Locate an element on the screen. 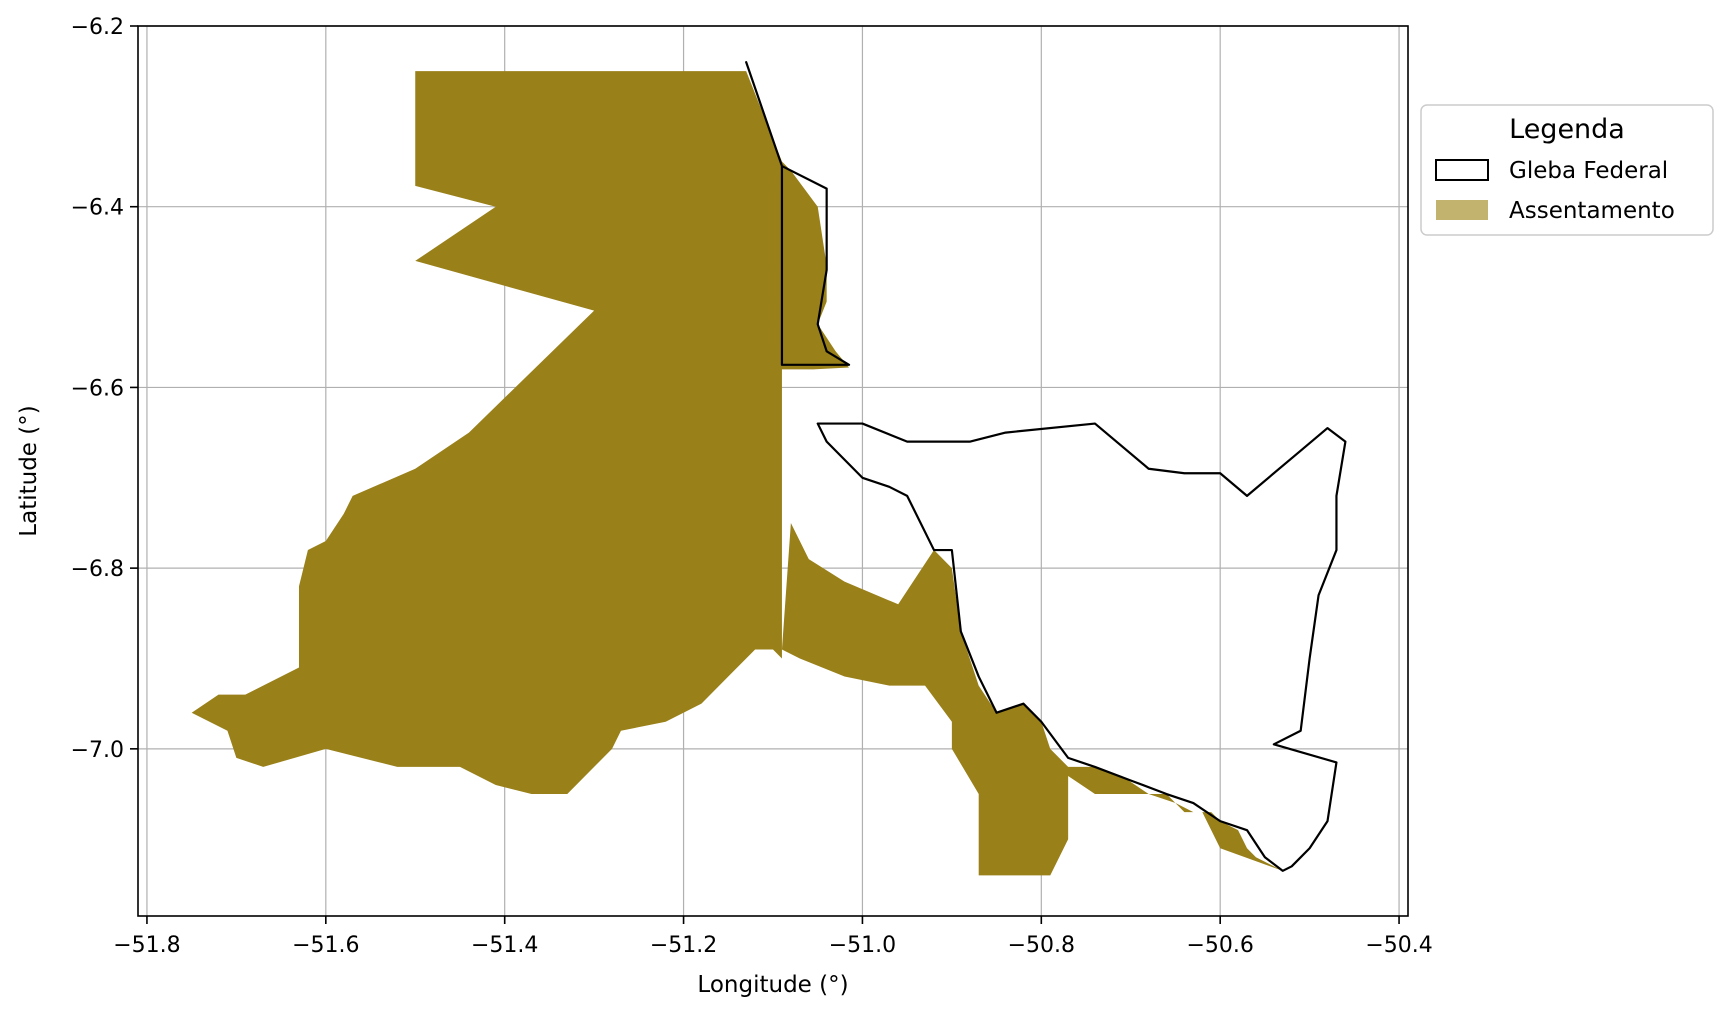 The width and height of the screenshot is (1726, 1014). x-tick-label: −50.8 is located at coordinates (1041, 945).